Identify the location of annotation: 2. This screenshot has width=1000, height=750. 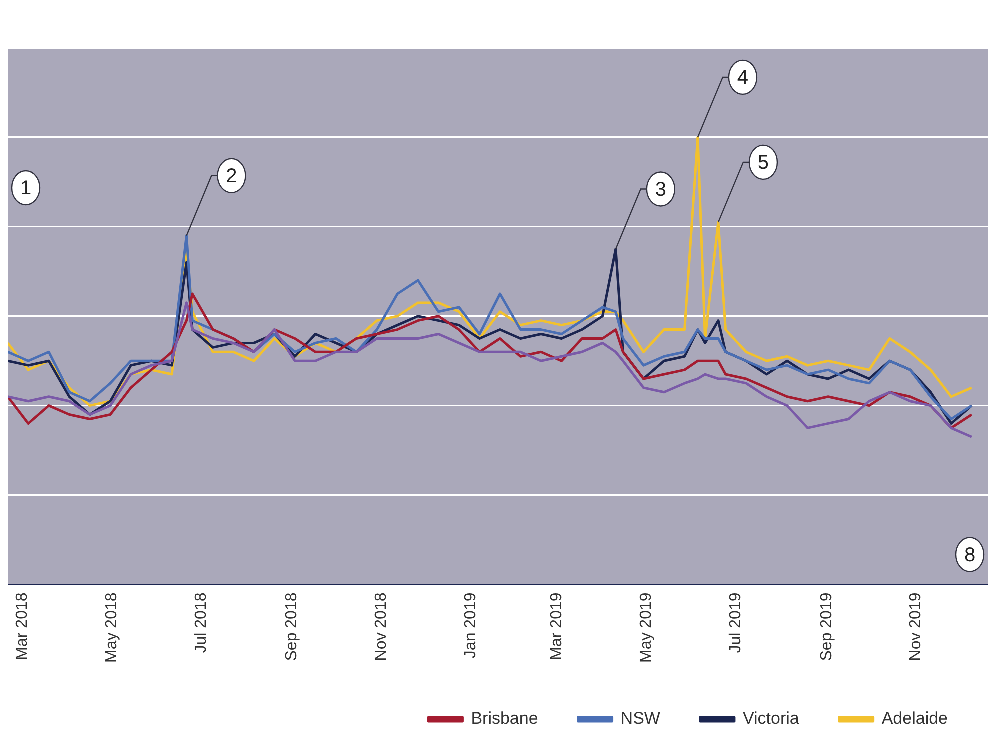
(232, 176).